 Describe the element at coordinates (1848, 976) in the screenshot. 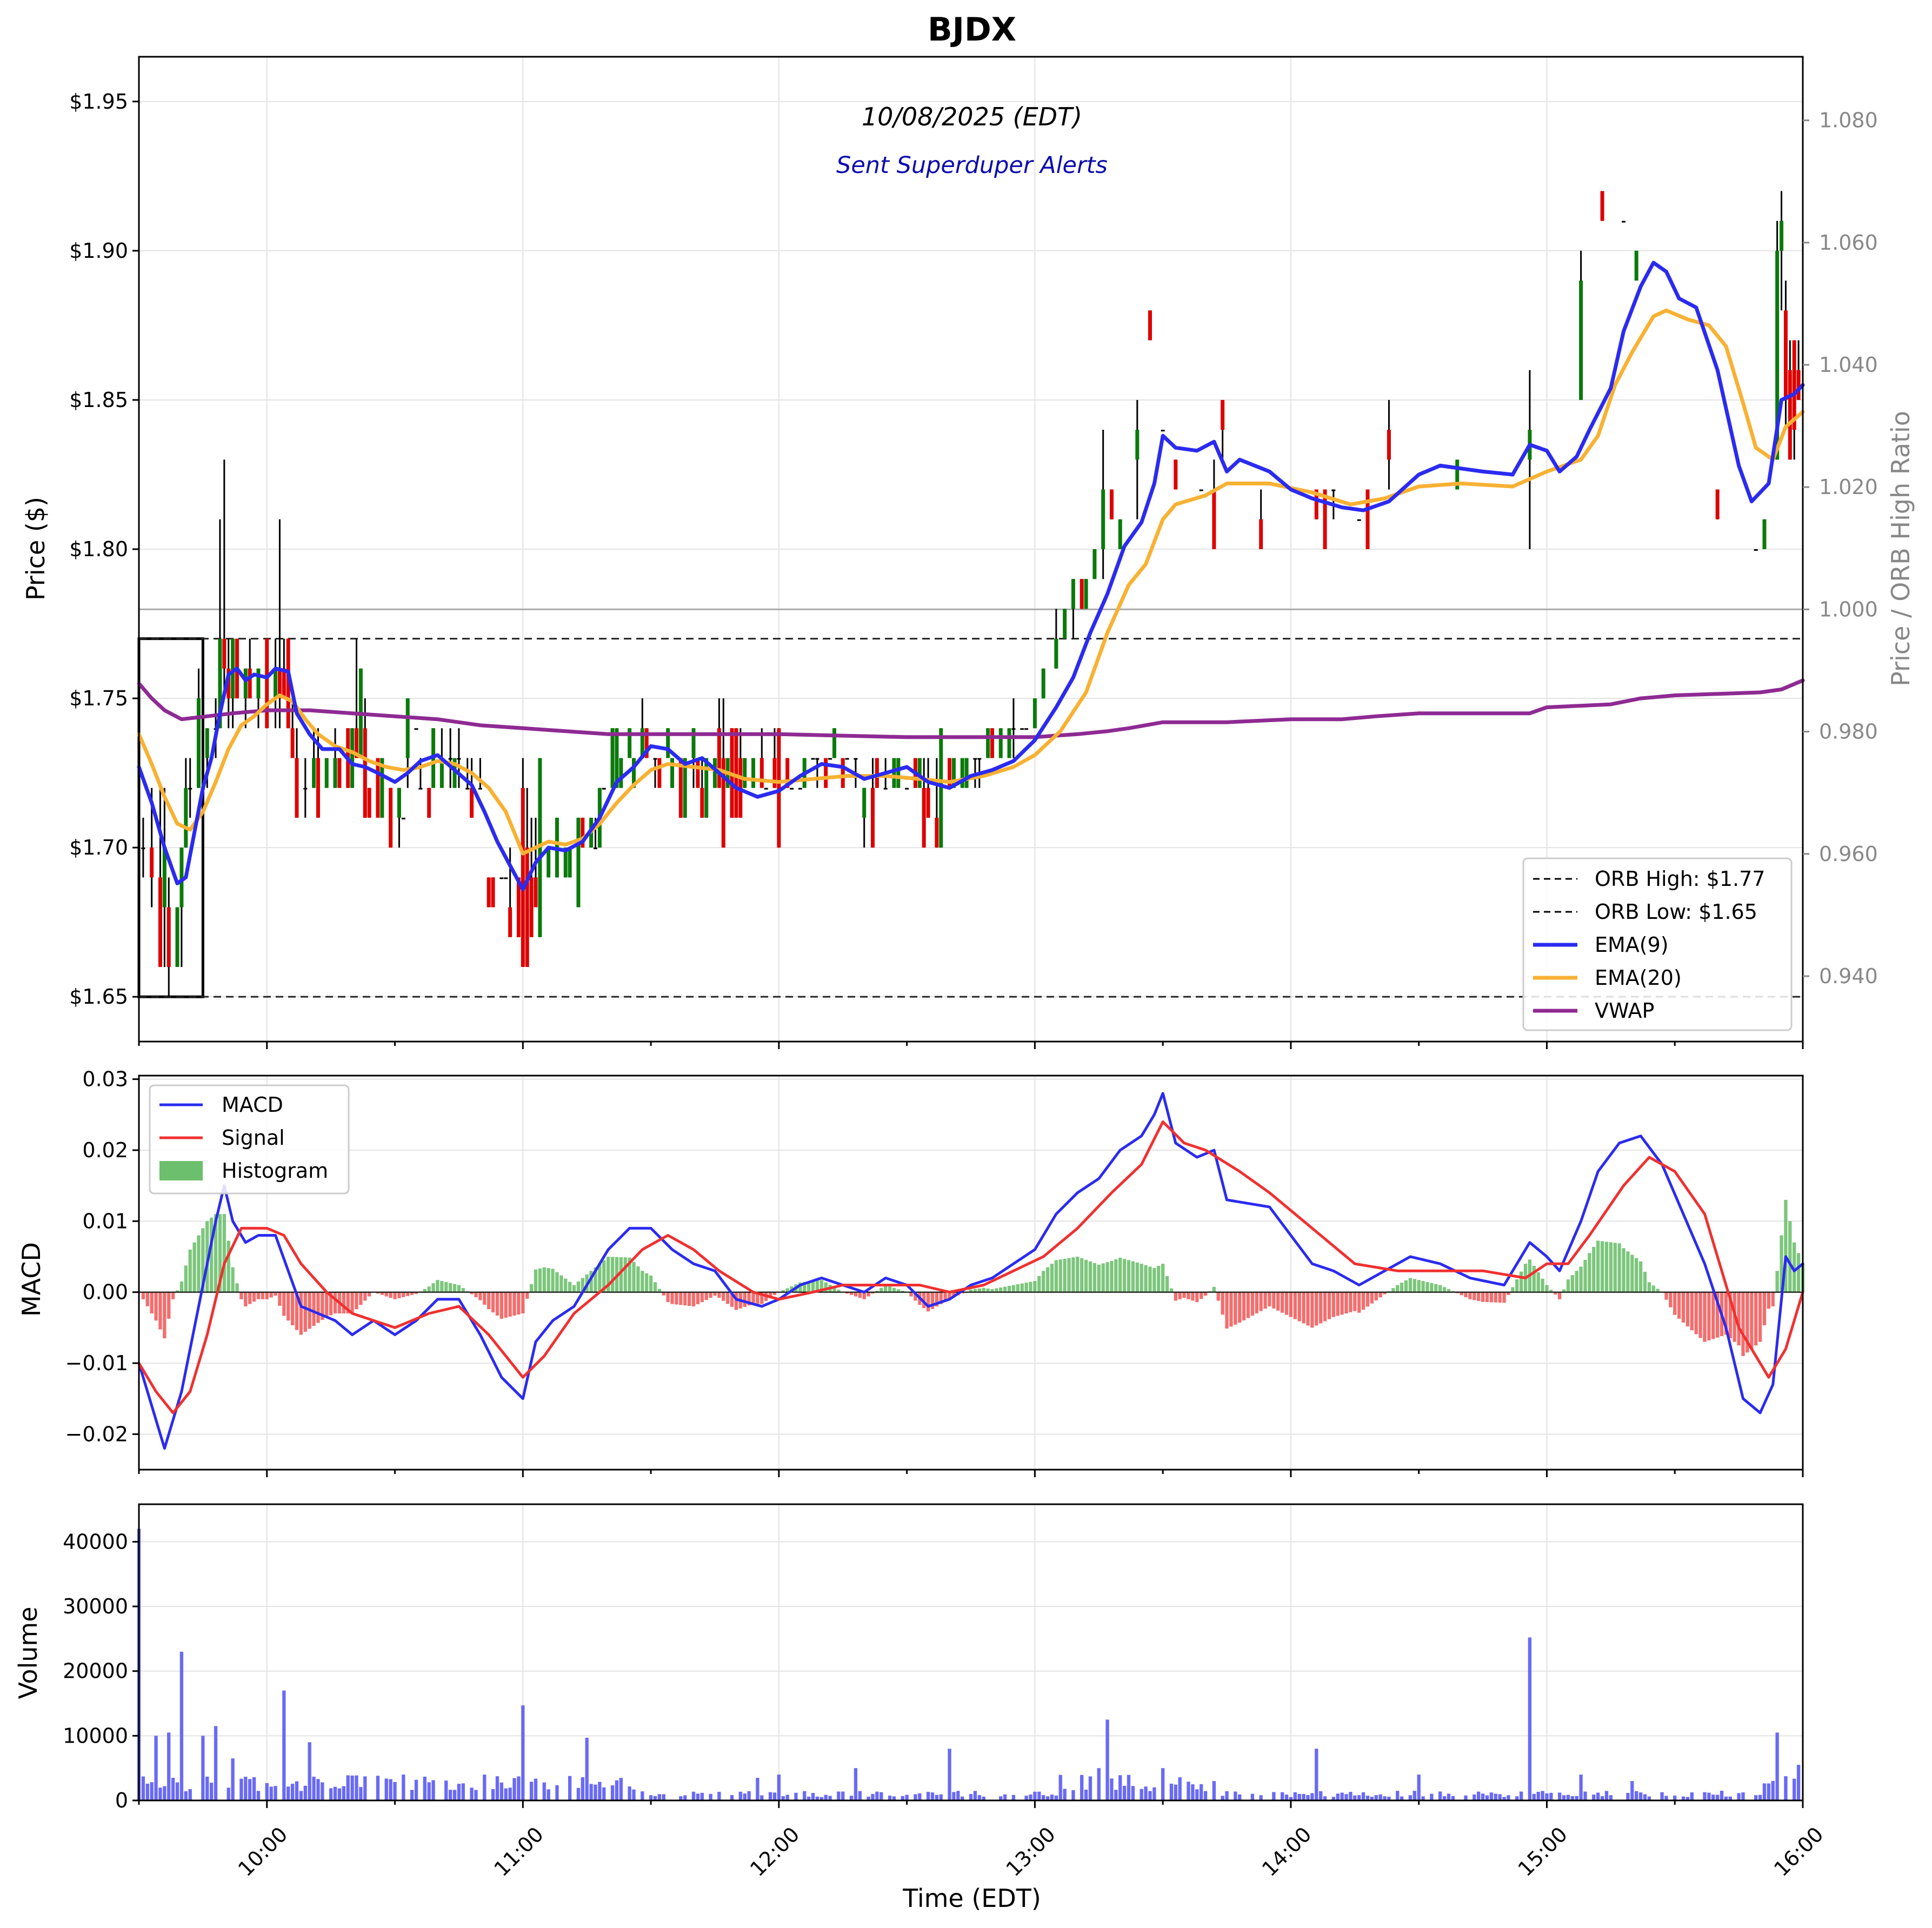

I see `ratio-tick-label: 0.940` at that location.